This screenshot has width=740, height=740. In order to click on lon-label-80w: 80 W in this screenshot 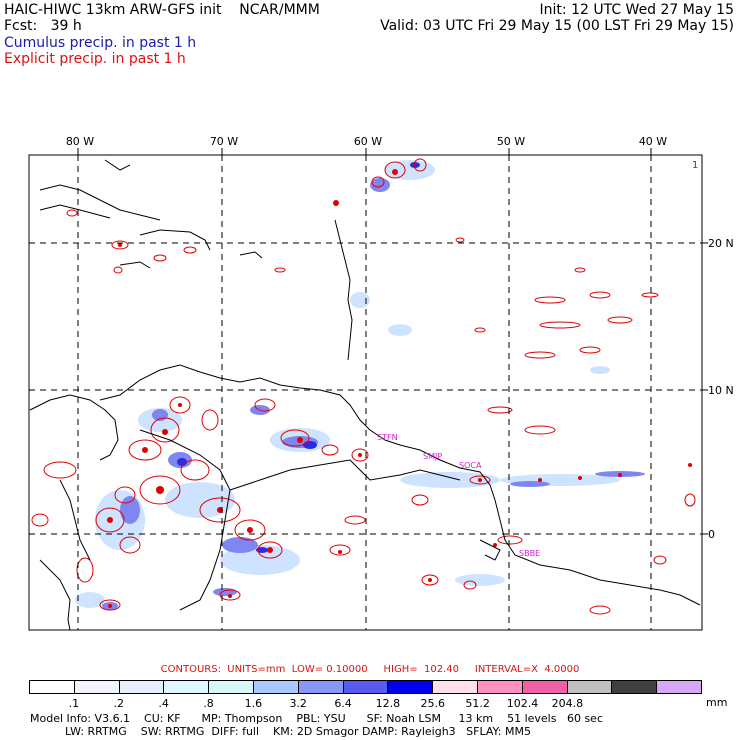, I will do `click(80, 141)`.